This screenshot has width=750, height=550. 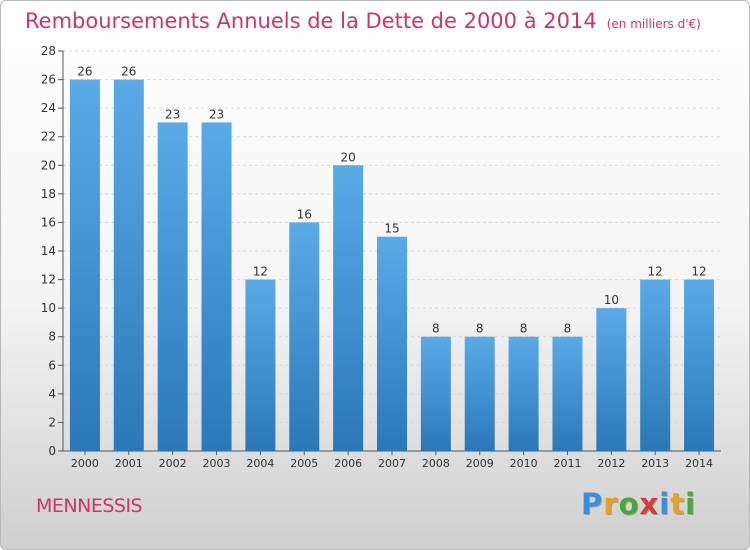 What do you see at coordinates (52, 422) in the screenshot?
I see `y-tick-label: 2` at bounding box center [52, 422].